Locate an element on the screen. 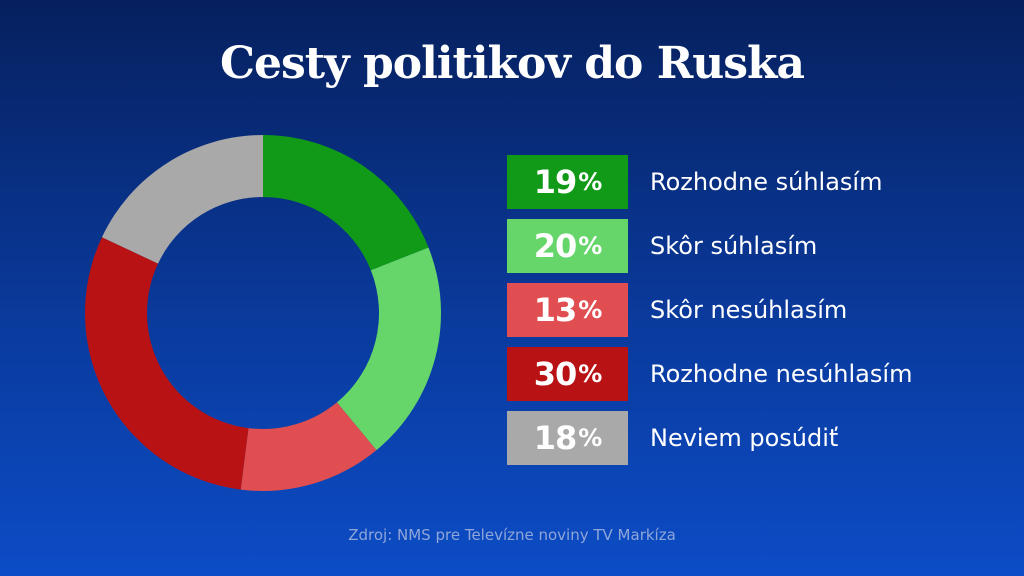 Image resolution: width=1024 pixels, height=576 pixels. legend-swatch: 13% is located at coordinates (567, 310).